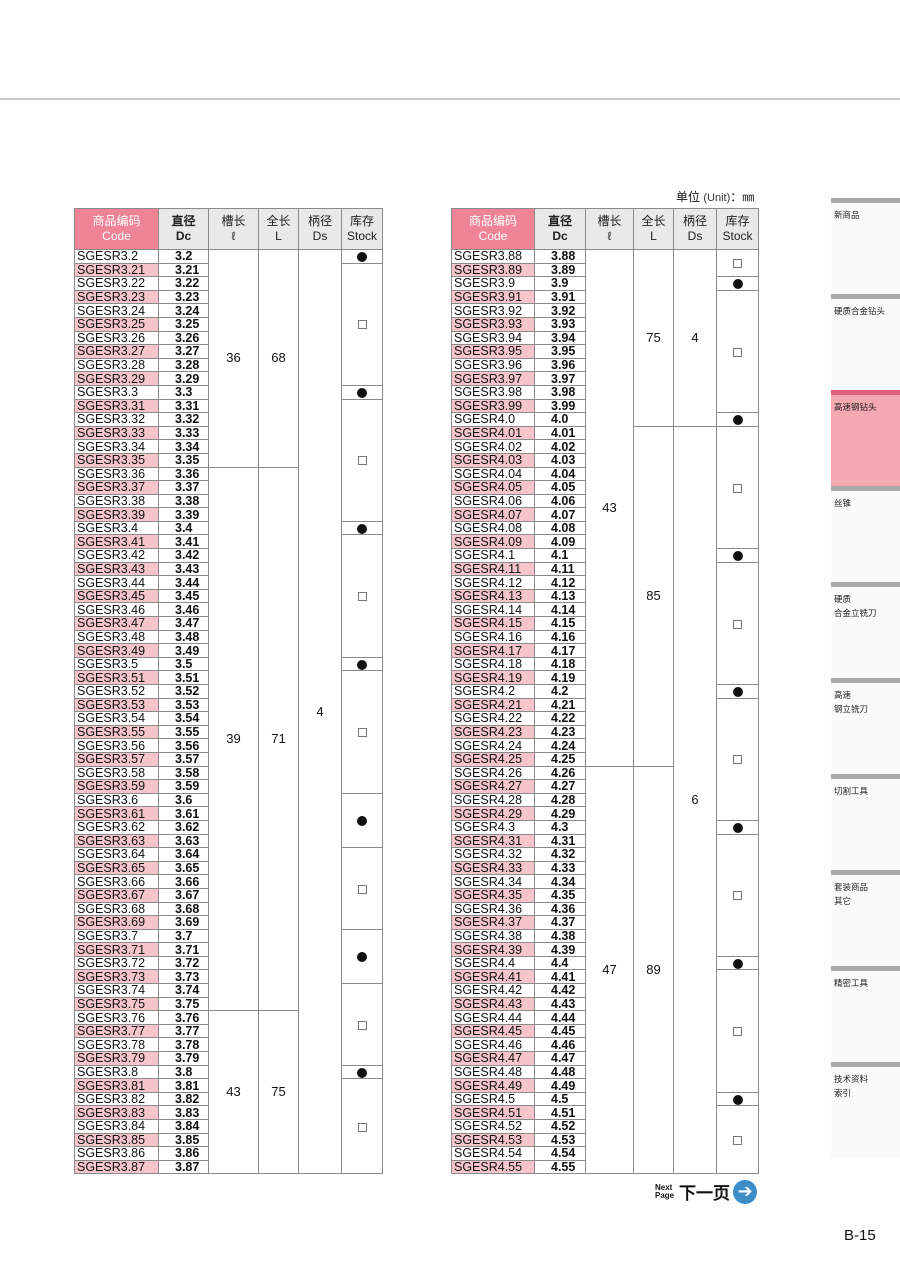  I want to click on diameter: 4.26, so click(560, 773).